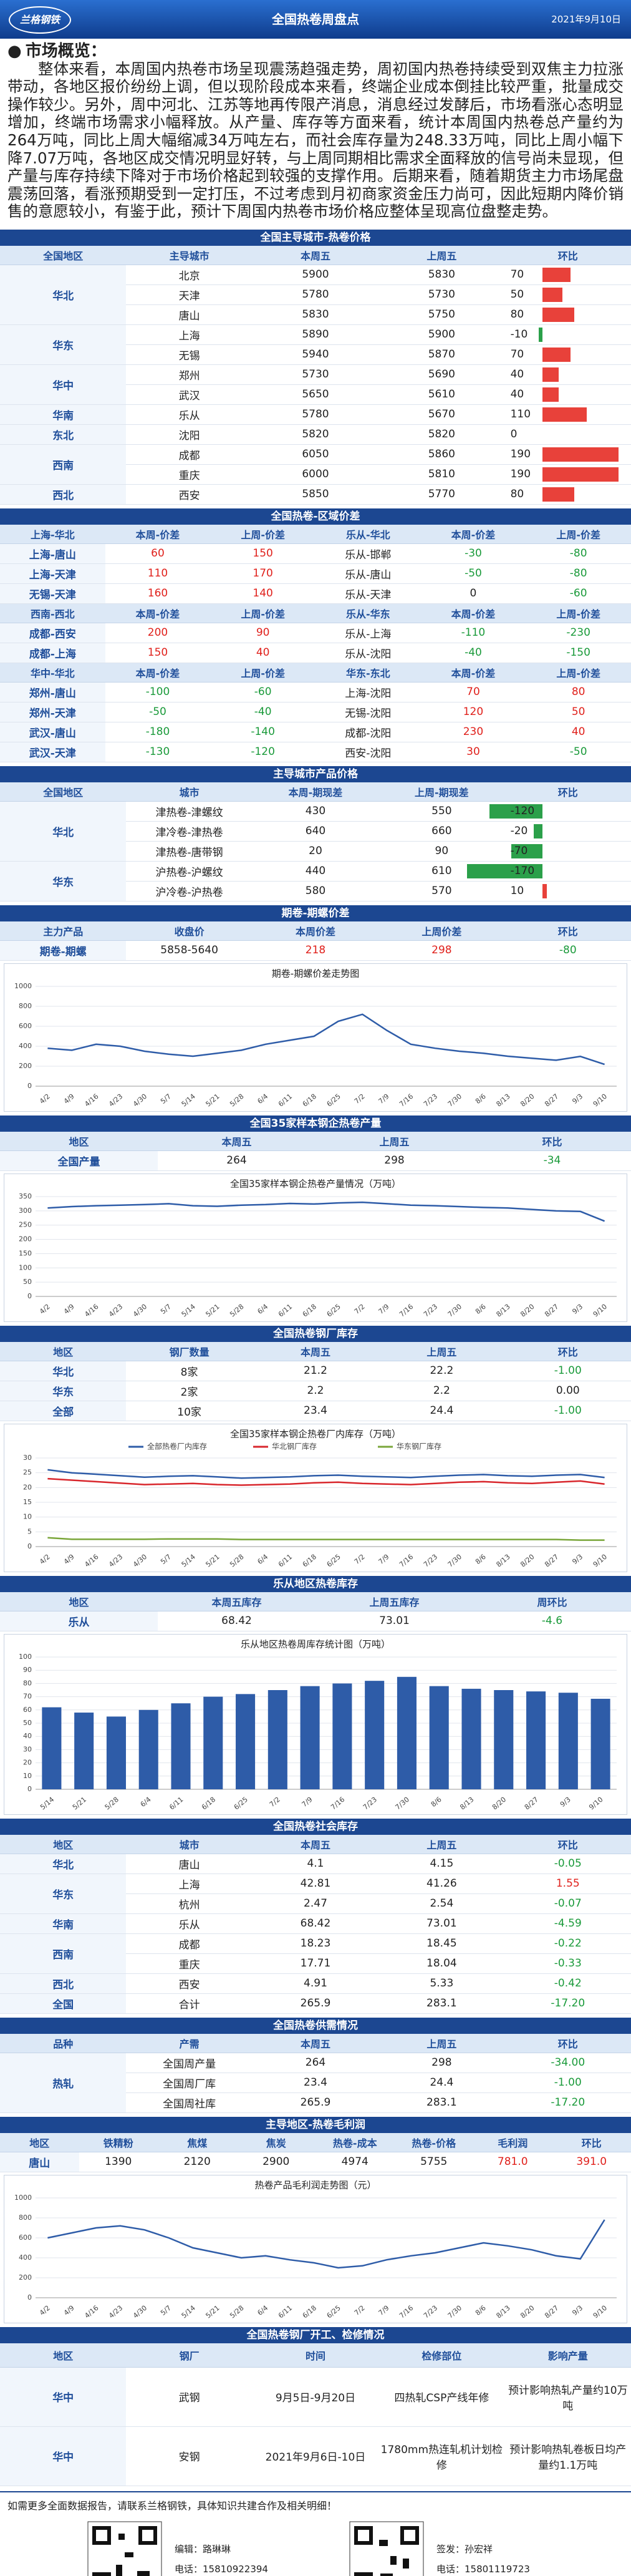 This screenshot has height=2576, width=631. Describe the element at coordinates (315, 2083) in the screenshot. I see `table-row: 热轧 全国周产量 264 298 -34.00` at that location.